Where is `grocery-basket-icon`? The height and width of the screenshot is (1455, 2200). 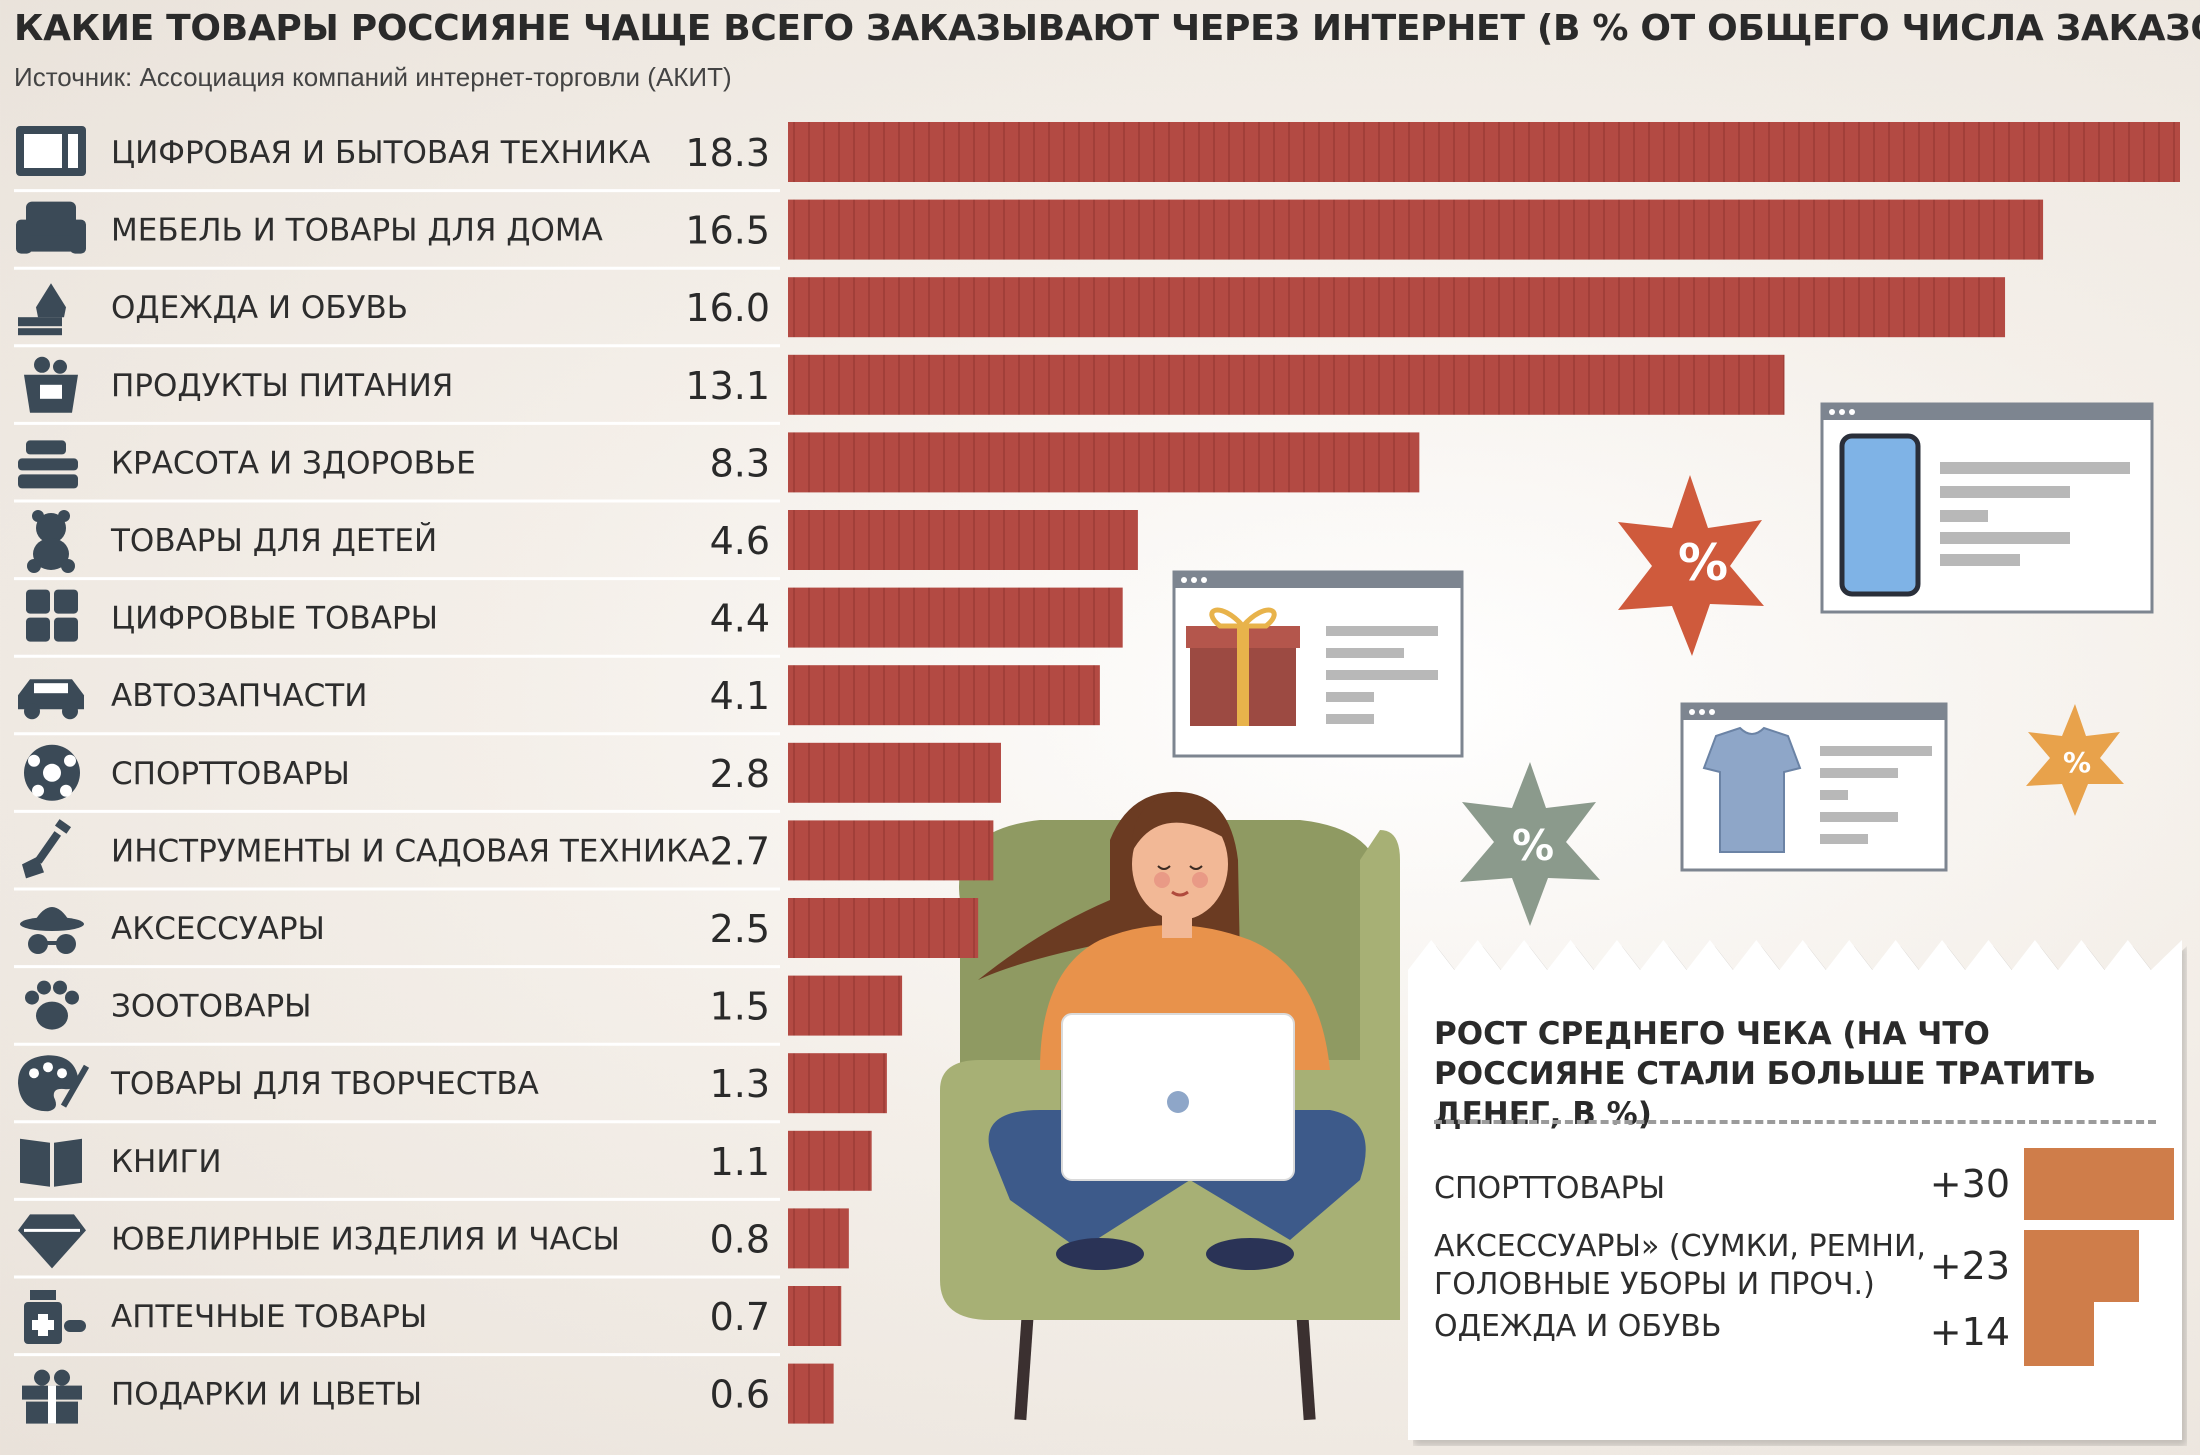 grocery-basket-icon is located at coordinates (51, 384).